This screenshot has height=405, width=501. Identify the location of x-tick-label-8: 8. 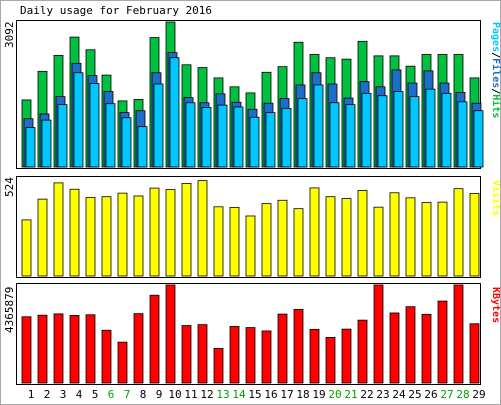
(143, 394).